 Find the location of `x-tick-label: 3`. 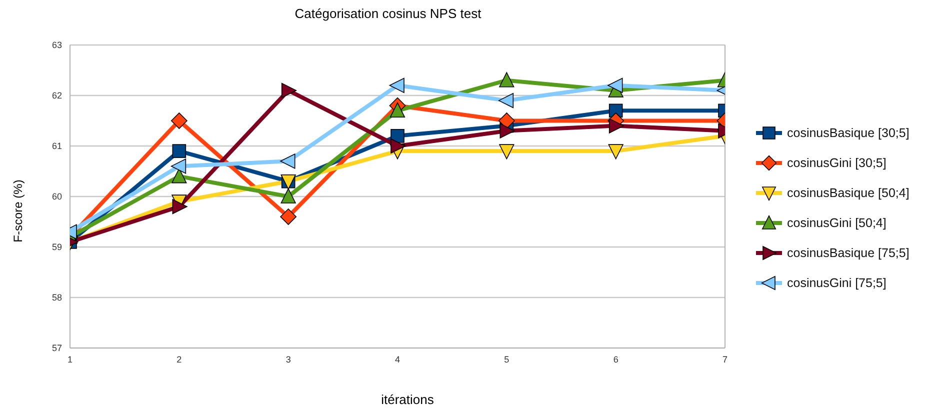

x-tick-label: 3 is located at coordinates (288, 359).